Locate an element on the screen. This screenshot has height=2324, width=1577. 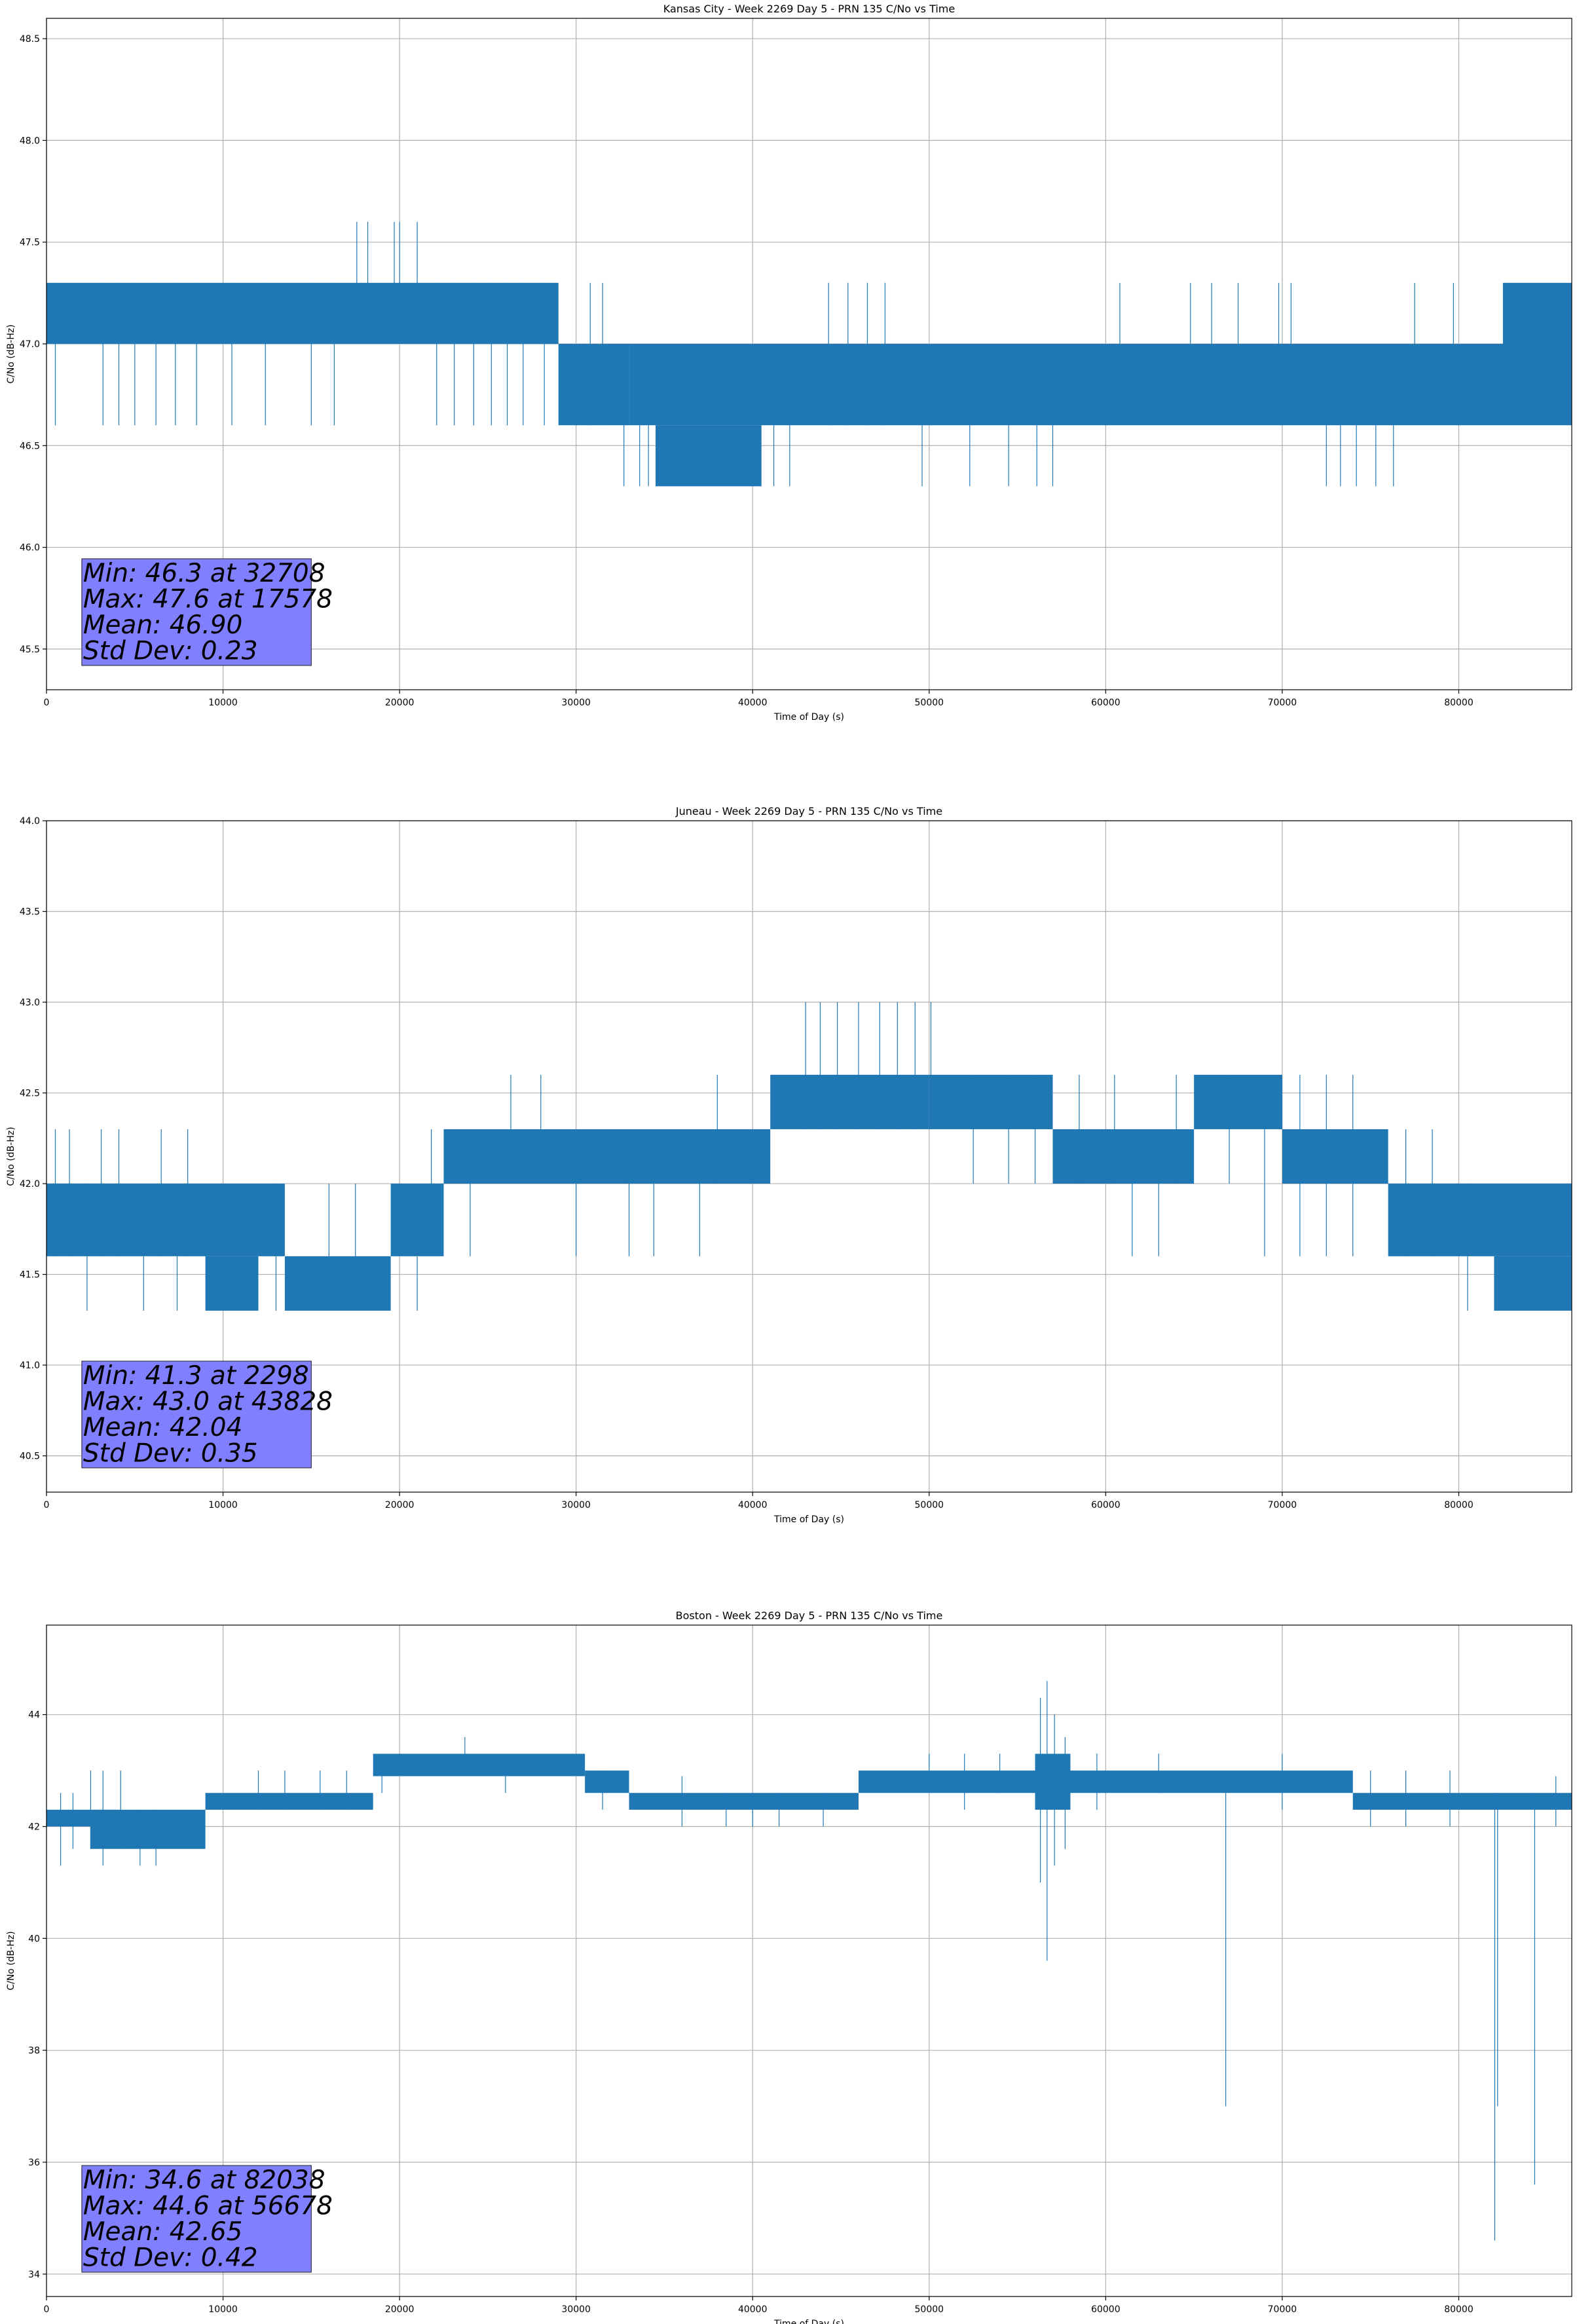
stats-line: Mean: 42.65 is located at coordinates (162, 2232).